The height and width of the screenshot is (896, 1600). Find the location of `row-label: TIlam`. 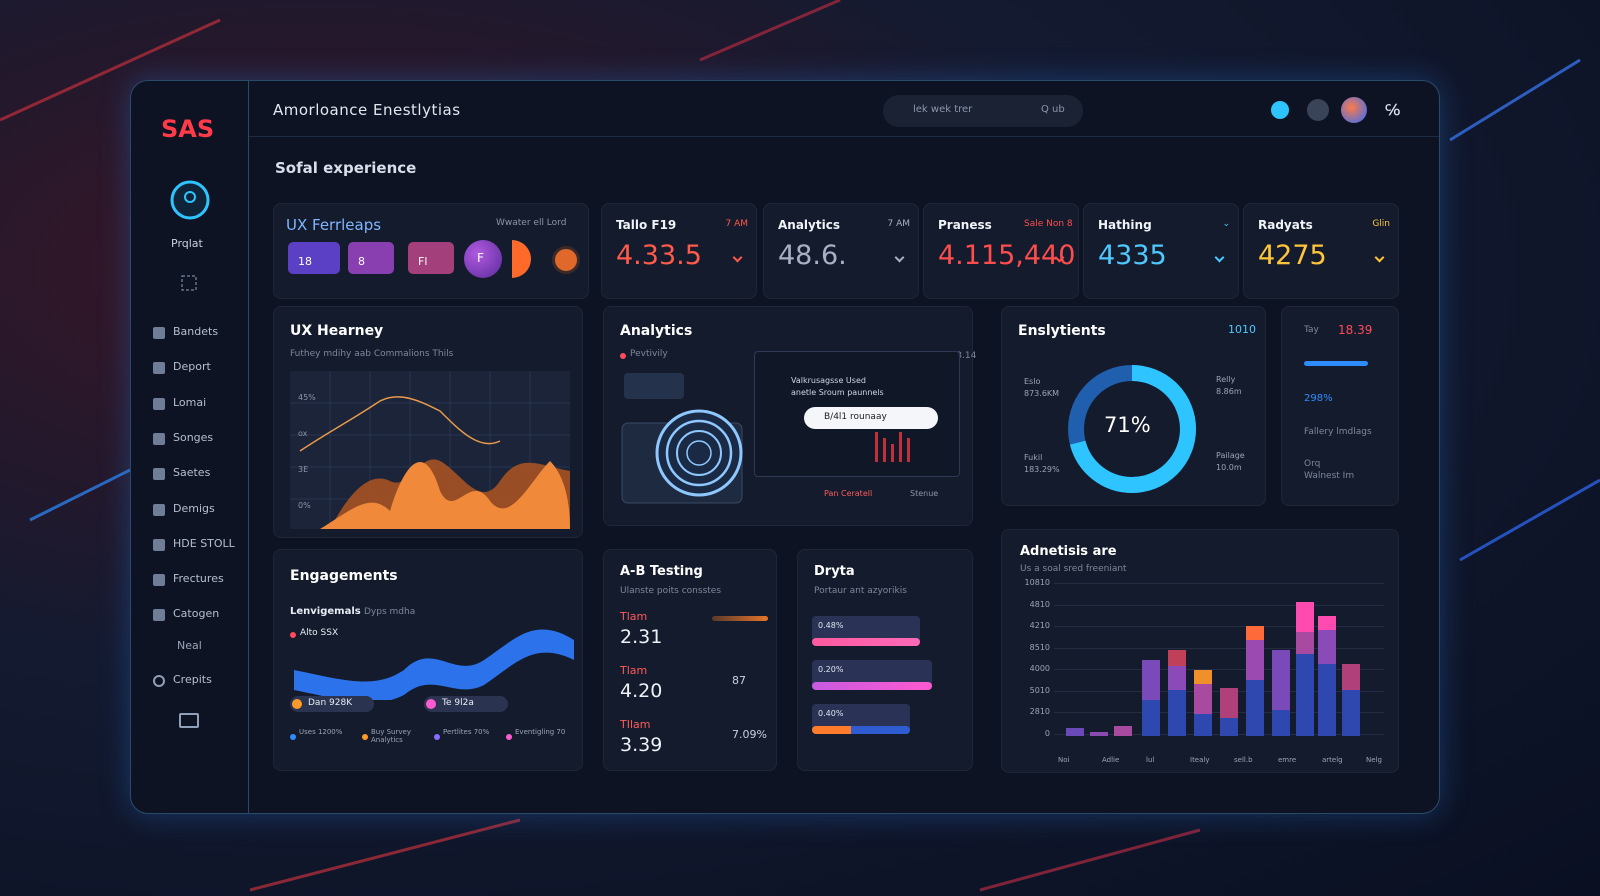

row-label: TIlam is located at coordinates (635, 724).